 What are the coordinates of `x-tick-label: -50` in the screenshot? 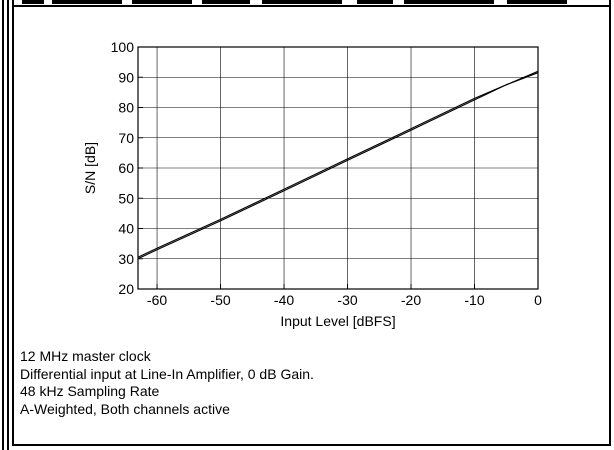 It's located at (220, 300).